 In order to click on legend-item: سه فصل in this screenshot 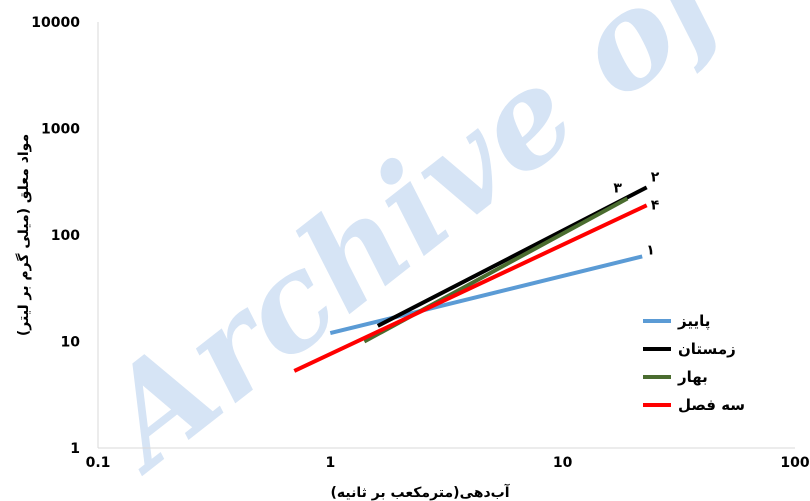, I will do `click(694, 405)`.